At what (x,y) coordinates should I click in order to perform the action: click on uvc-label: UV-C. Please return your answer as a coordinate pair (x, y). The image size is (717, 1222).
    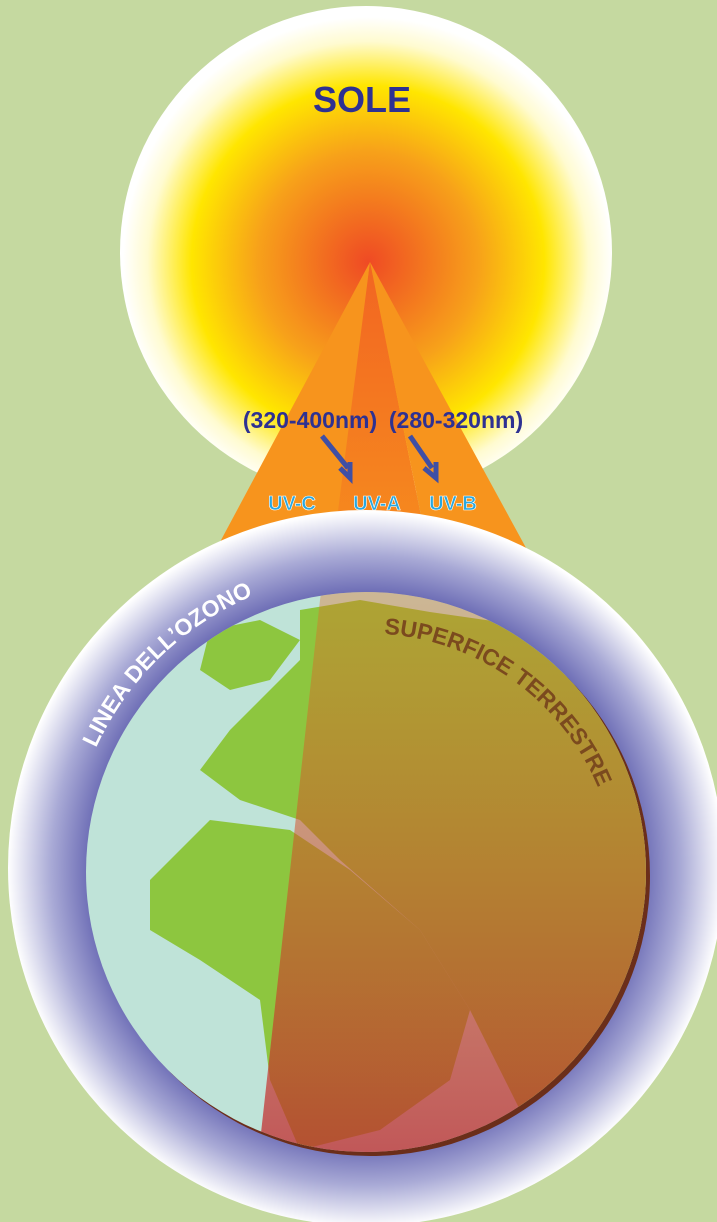
    Looking at the image, I should click on (292, 504).